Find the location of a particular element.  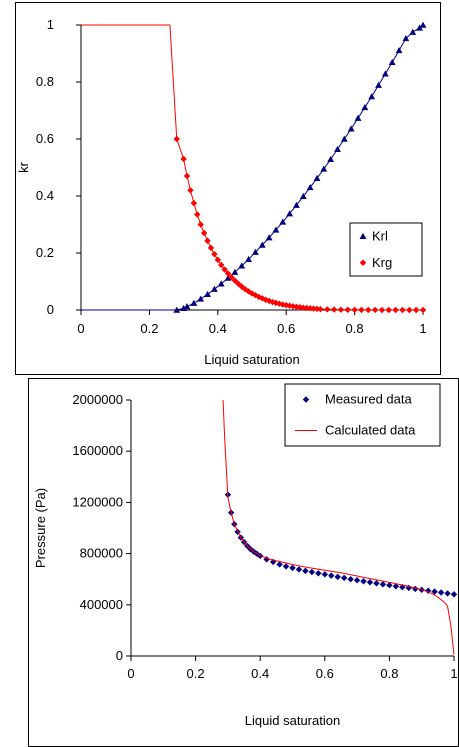

chart1-x-tick-label: 0.8 is located at coordinates (389, 673).